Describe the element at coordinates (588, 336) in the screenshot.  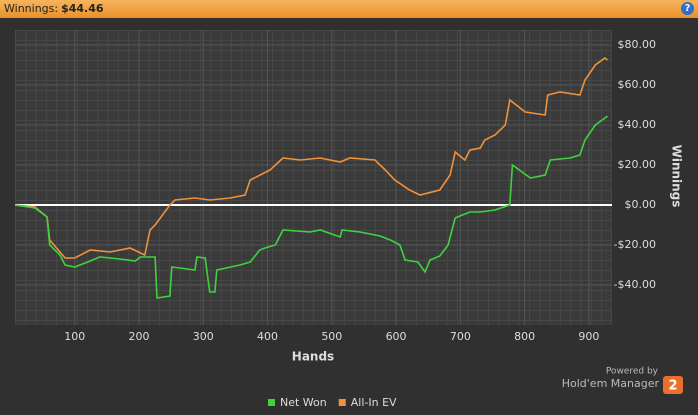
I see `x-tick-label: 900` at that location.